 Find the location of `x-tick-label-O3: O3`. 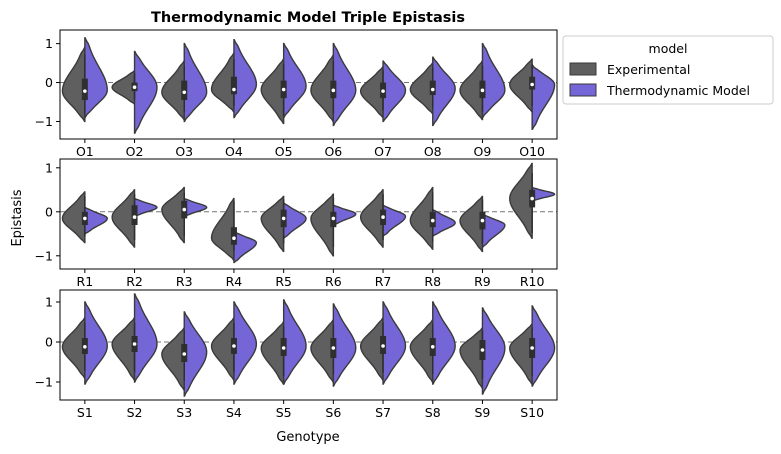

x-tick-label-O3: O3 is located at coordinates (184, 151).